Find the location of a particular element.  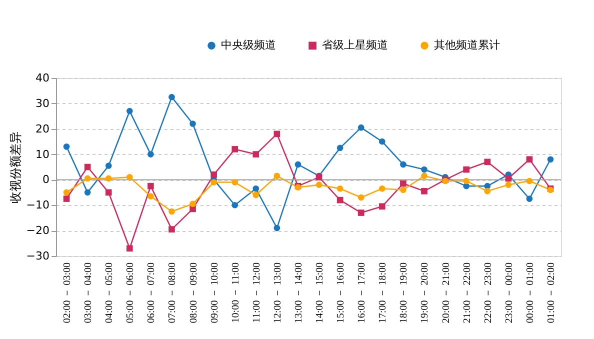

x-tick-label: 03:00 － 04:00 is located at coordinates (88, 293).